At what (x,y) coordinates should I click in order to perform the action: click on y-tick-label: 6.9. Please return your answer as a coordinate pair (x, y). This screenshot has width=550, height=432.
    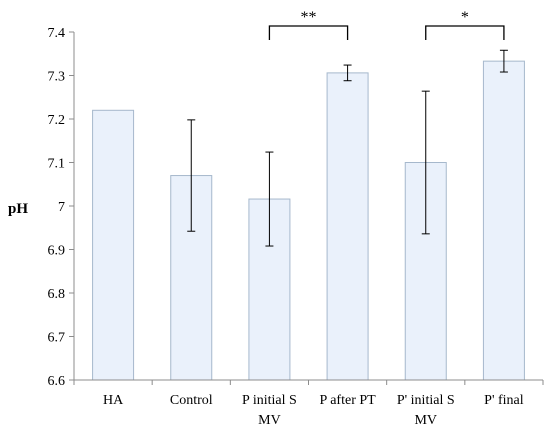
    Looking at the image, I should click on (57, 251).